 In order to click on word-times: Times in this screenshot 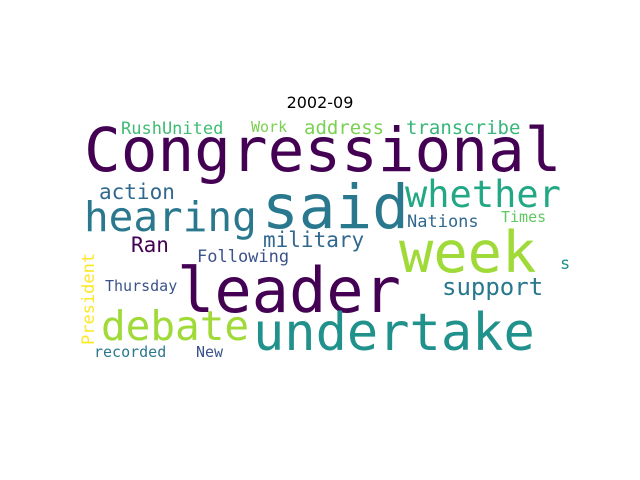, I will do `click(524, 217)`.